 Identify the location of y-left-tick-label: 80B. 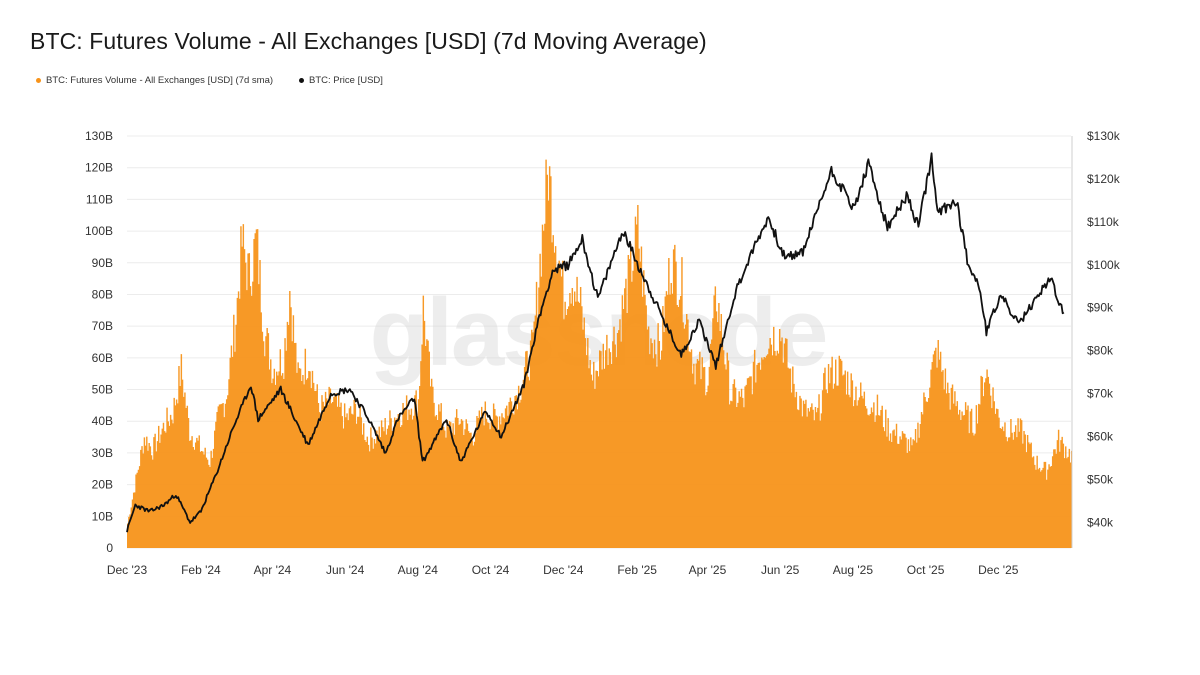
(102, 294).